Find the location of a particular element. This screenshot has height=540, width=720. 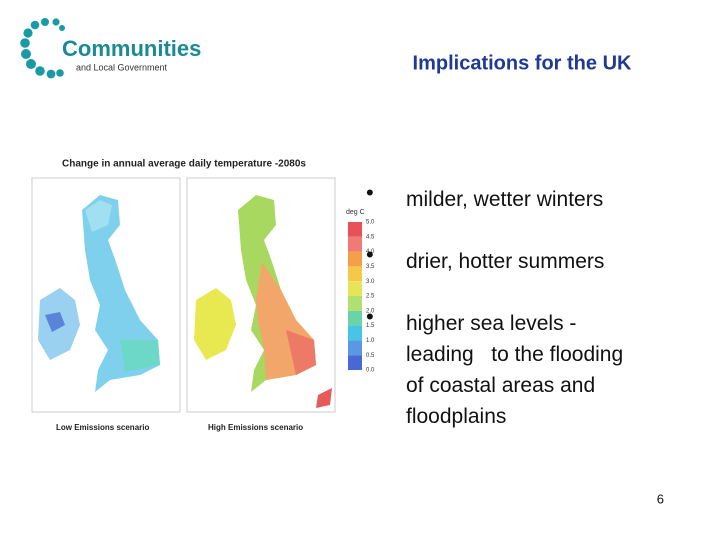

bullet-line: milder, wetter winters is located at coordinates (505, 199).